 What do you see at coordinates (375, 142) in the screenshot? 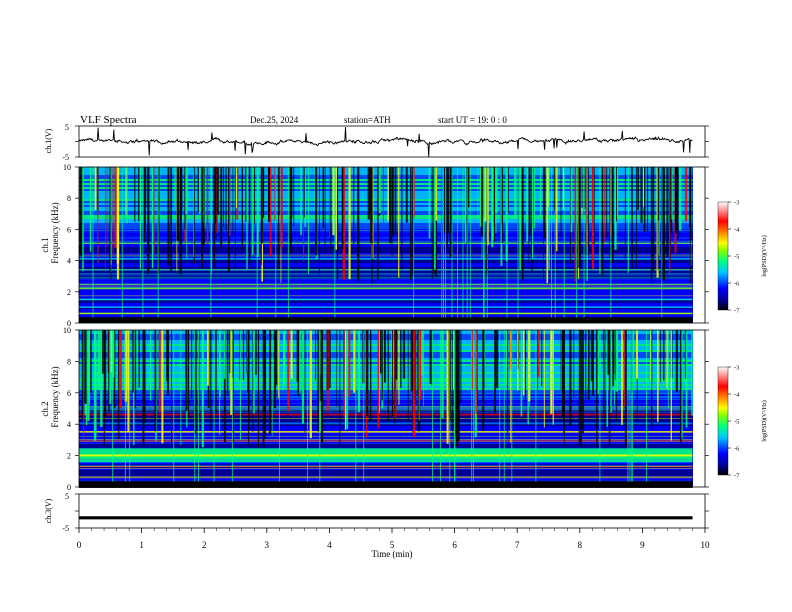
I see `ch1-waveform-panel: 5 -5 ch.1(V)` at bounding box center [375, 142].